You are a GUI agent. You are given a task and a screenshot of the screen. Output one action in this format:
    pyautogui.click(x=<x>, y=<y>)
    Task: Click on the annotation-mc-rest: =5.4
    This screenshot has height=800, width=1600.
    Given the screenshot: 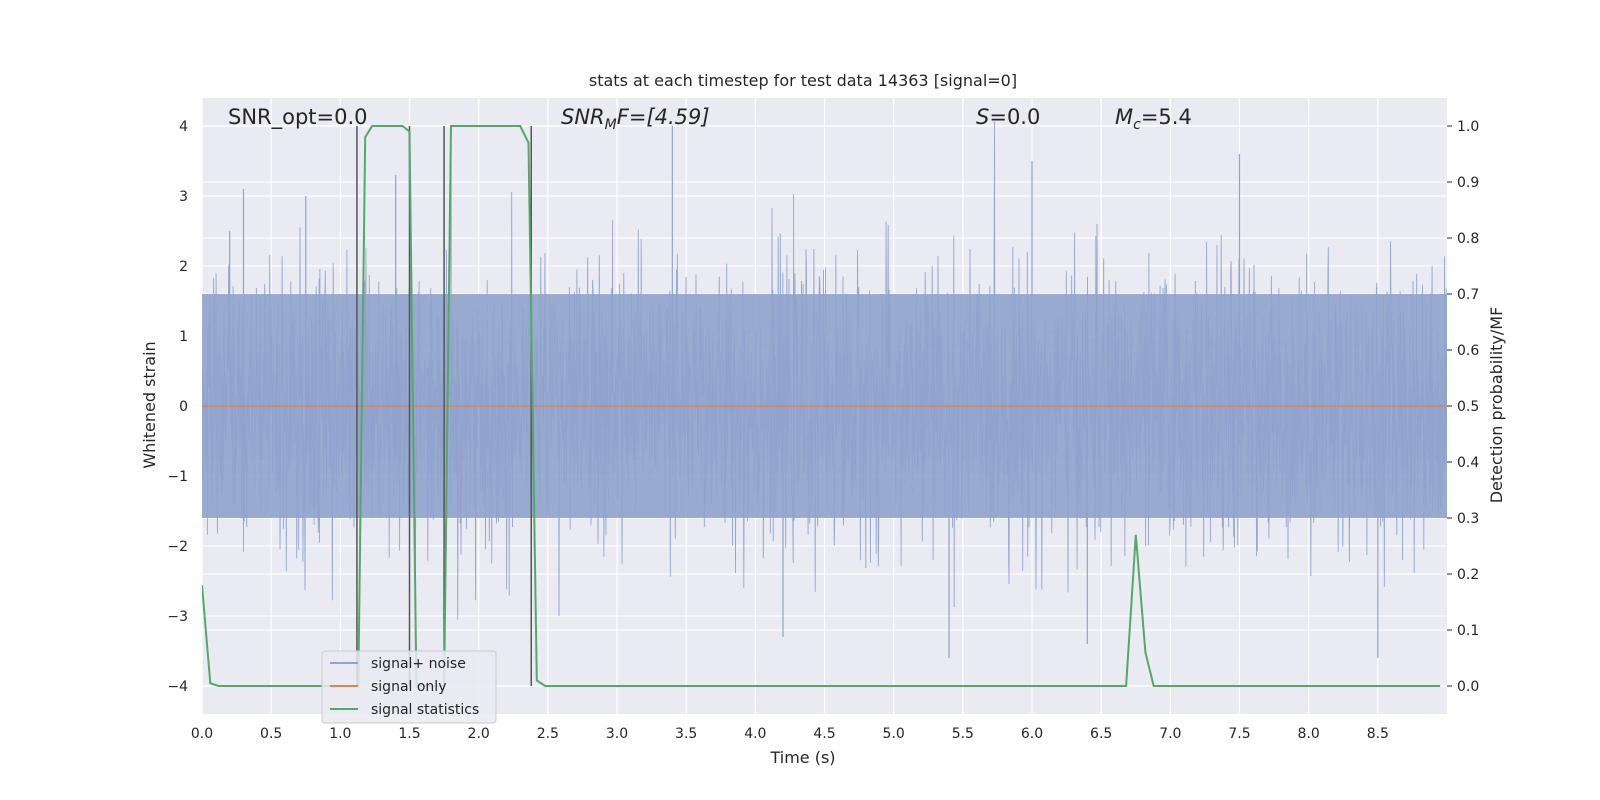 What is the action you would take?
    pyautogui.click(x=1166, y=117)
    